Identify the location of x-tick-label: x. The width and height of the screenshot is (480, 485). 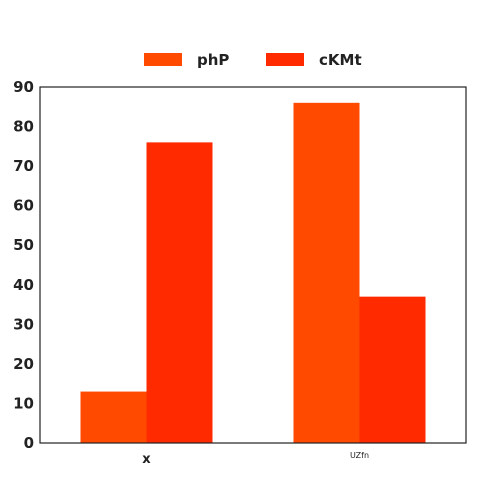
(146, 459).